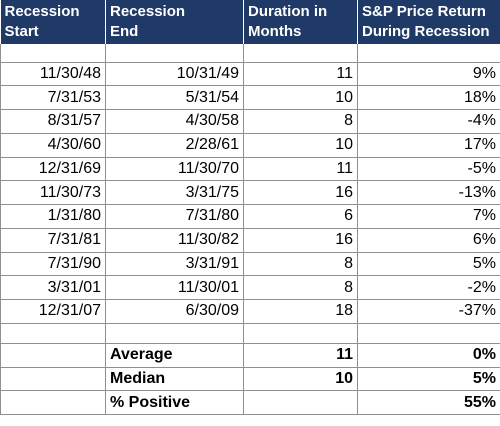 This screenshot has width=500, height=426. Describe the element at coordinates (53, 121) in the screenshot. I see `start-cell: 8/31/57` at that location.